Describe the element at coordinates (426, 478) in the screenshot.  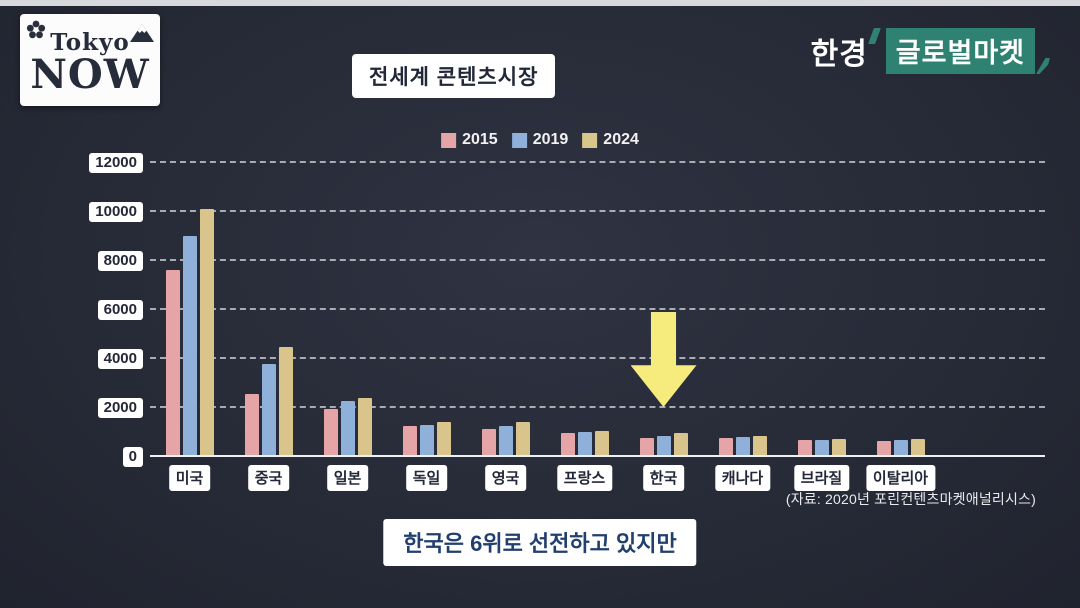
I see `x-axis-label: 독일` at that location.